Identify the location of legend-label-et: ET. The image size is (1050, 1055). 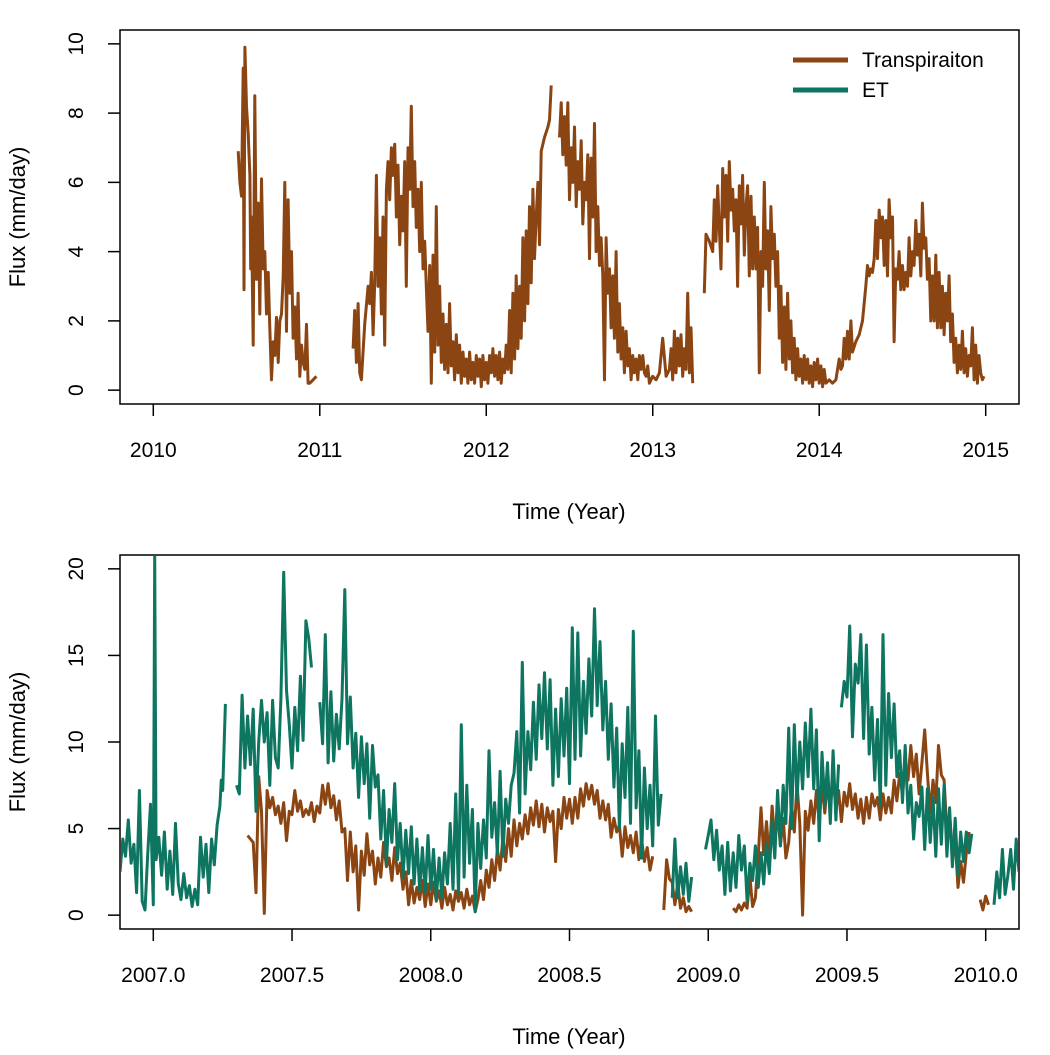
(875, 90).